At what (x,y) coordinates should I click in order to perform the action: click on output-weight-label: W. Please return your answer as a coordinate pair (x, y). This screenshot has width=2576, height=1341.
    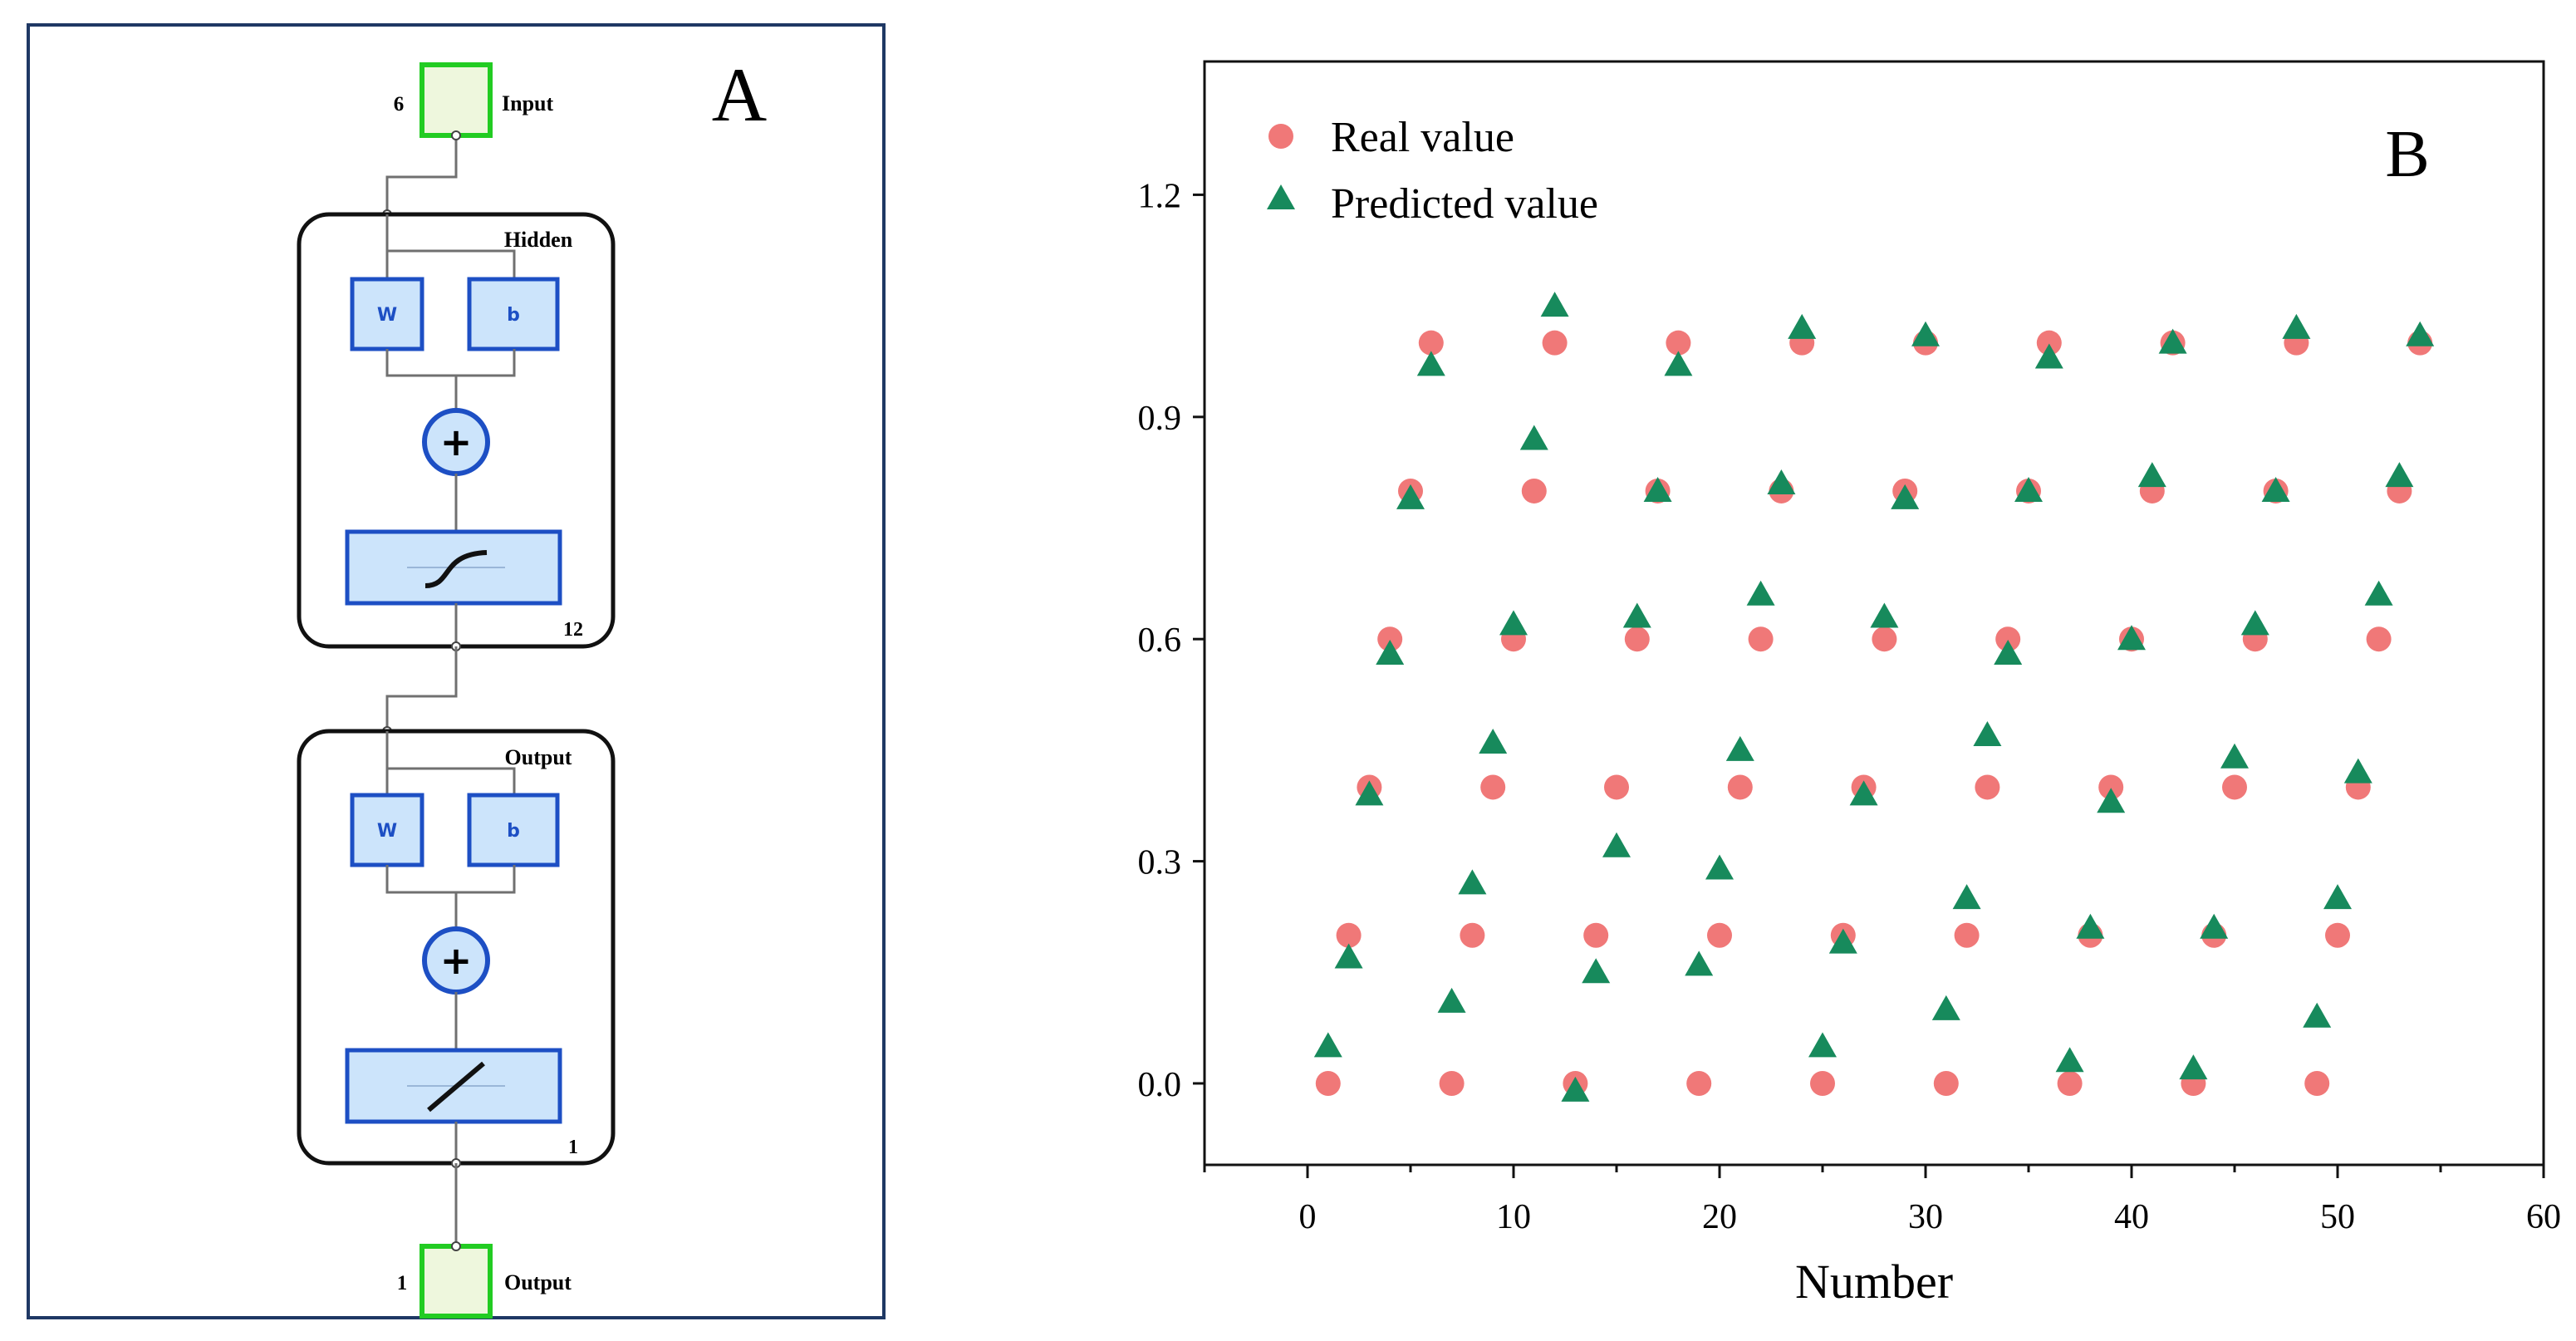
    Looking at the image, I should click on (387, 831).